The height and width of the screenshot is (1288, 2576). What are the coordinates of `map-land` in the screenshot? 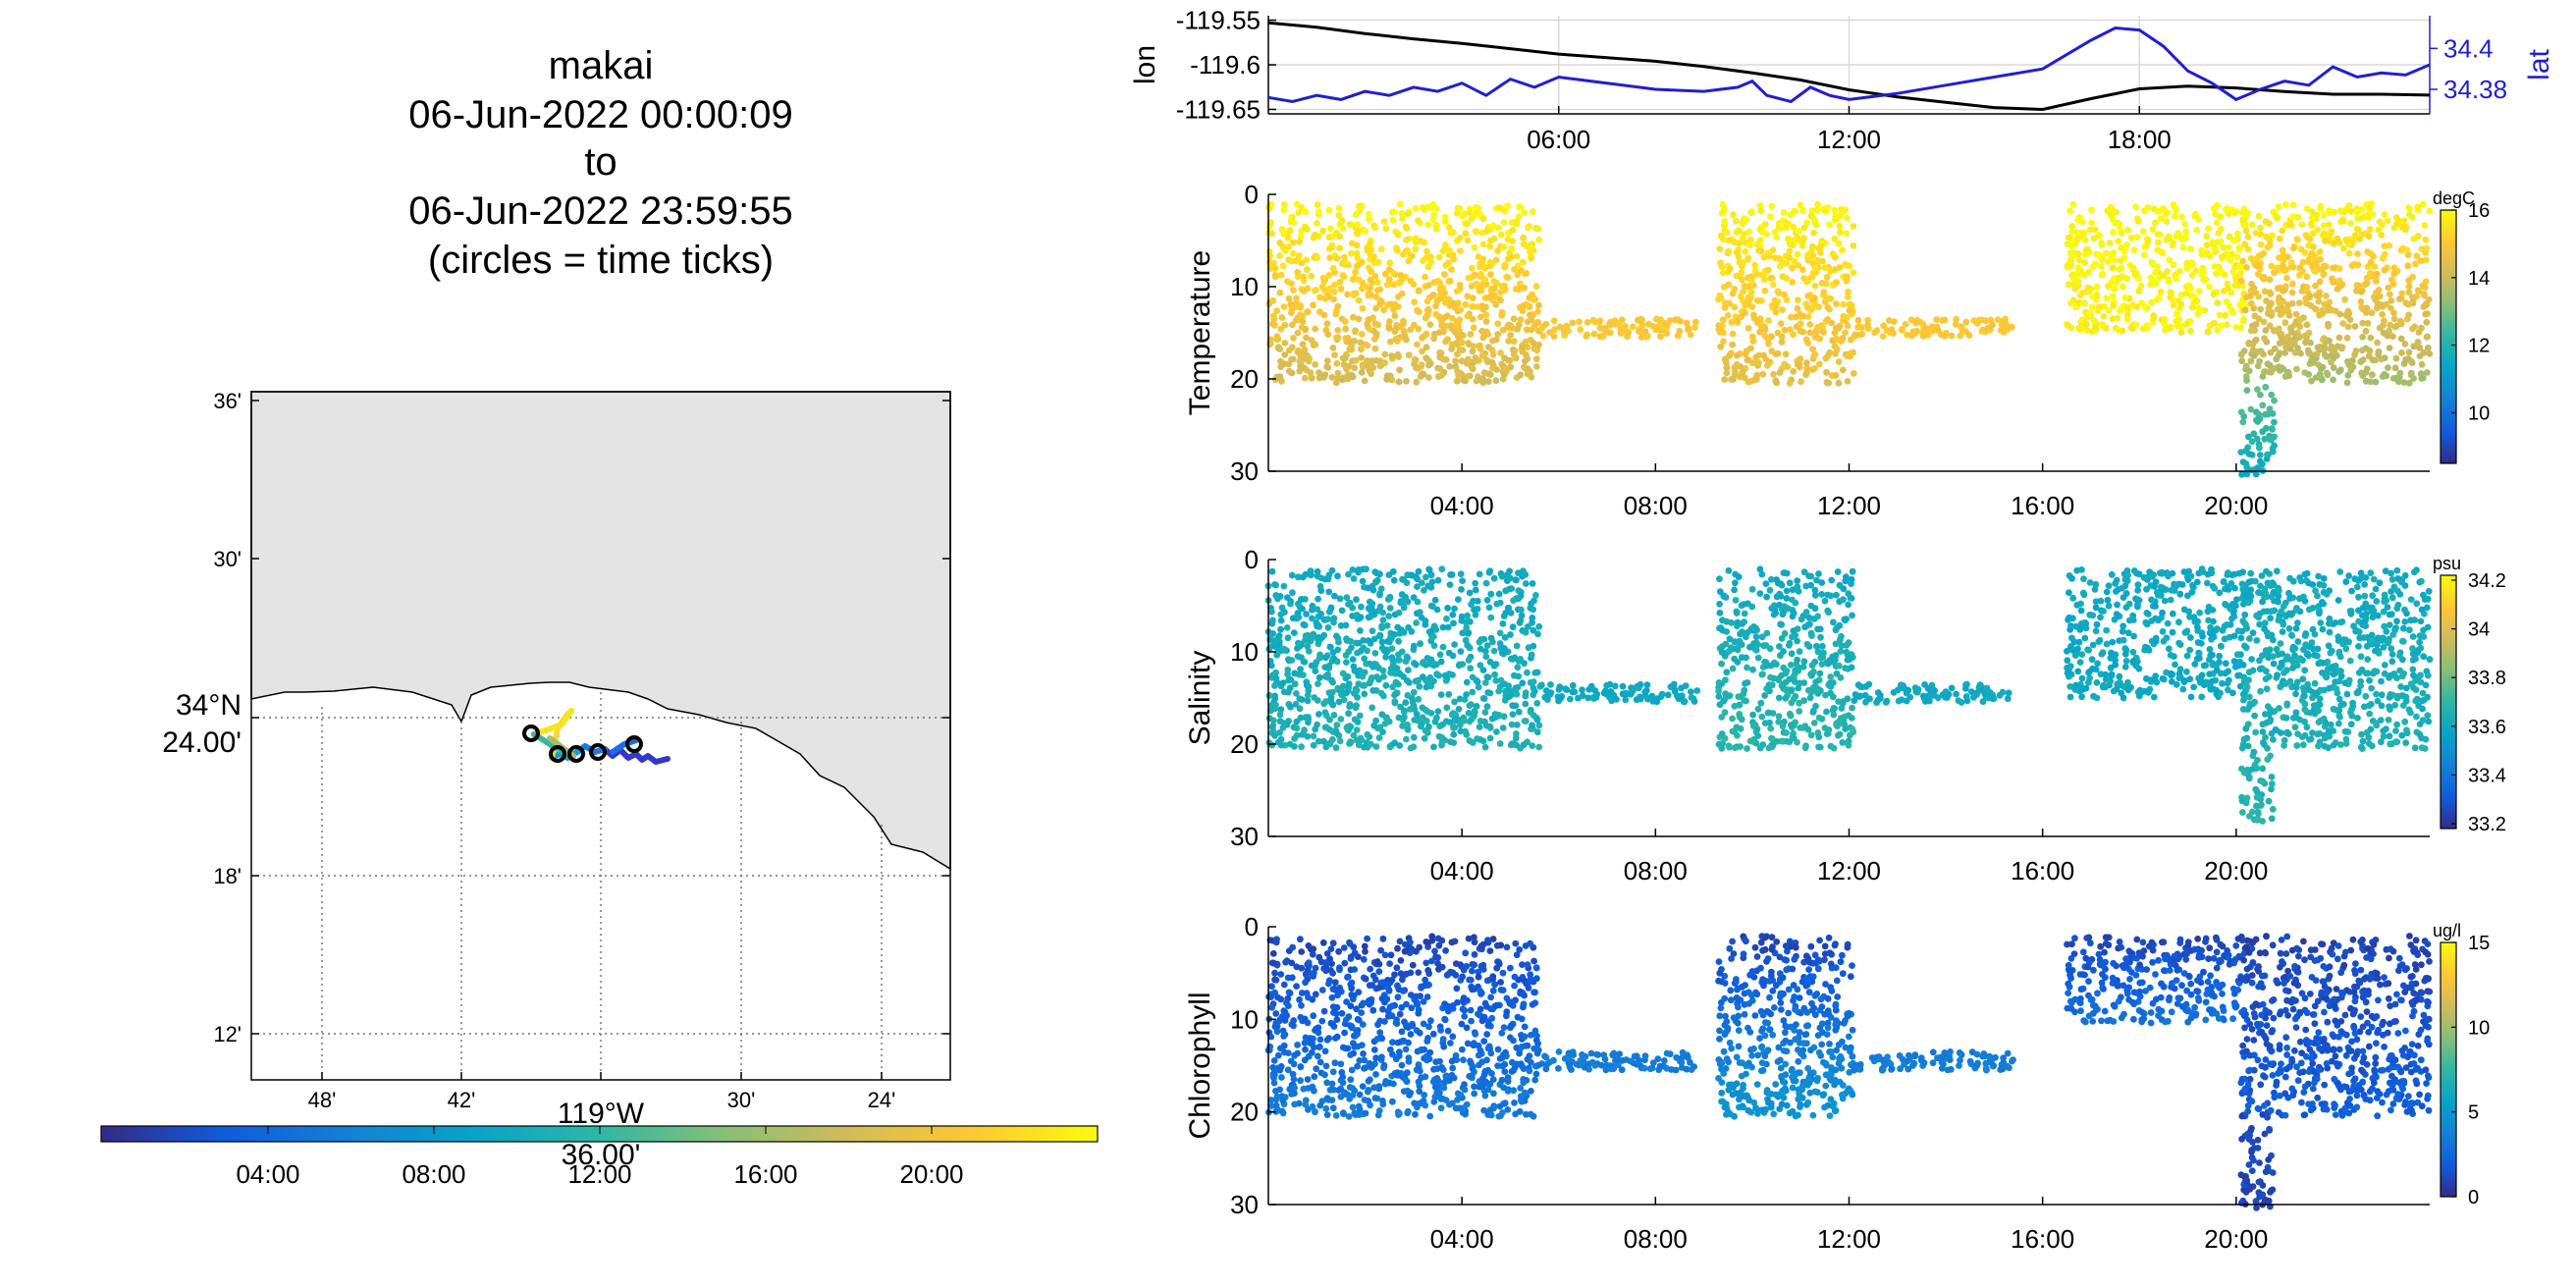 It's located at (600, 631).